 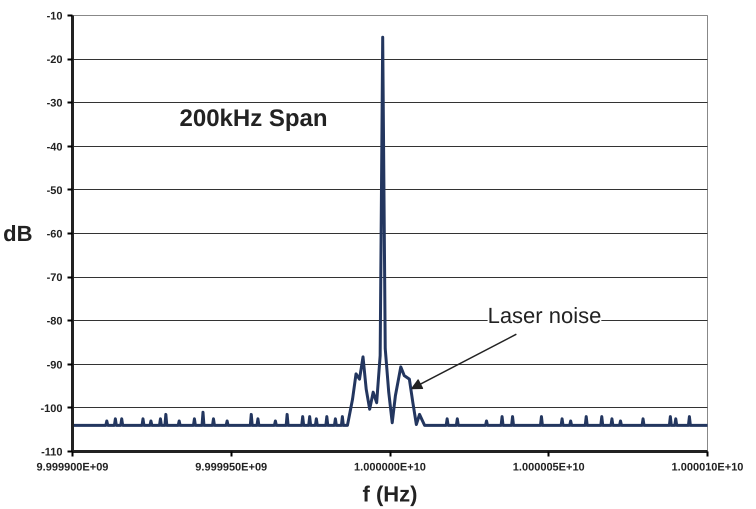 I want to click on y-tick-label: -20, so click(x=54, y=60).